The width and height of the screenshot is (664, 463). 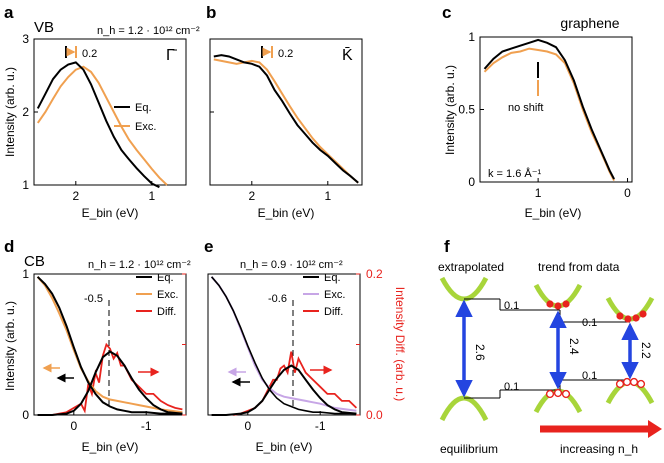 I want to click on hole-dots, so click(x=595, y=388).